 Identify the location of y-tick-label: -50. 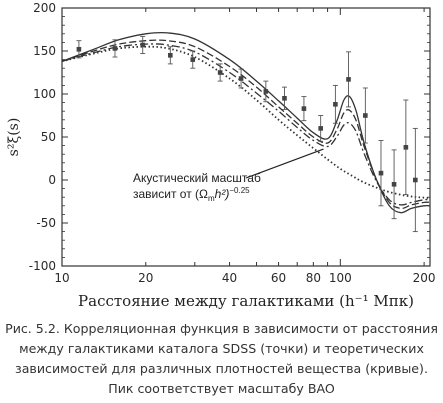
(46, 223).